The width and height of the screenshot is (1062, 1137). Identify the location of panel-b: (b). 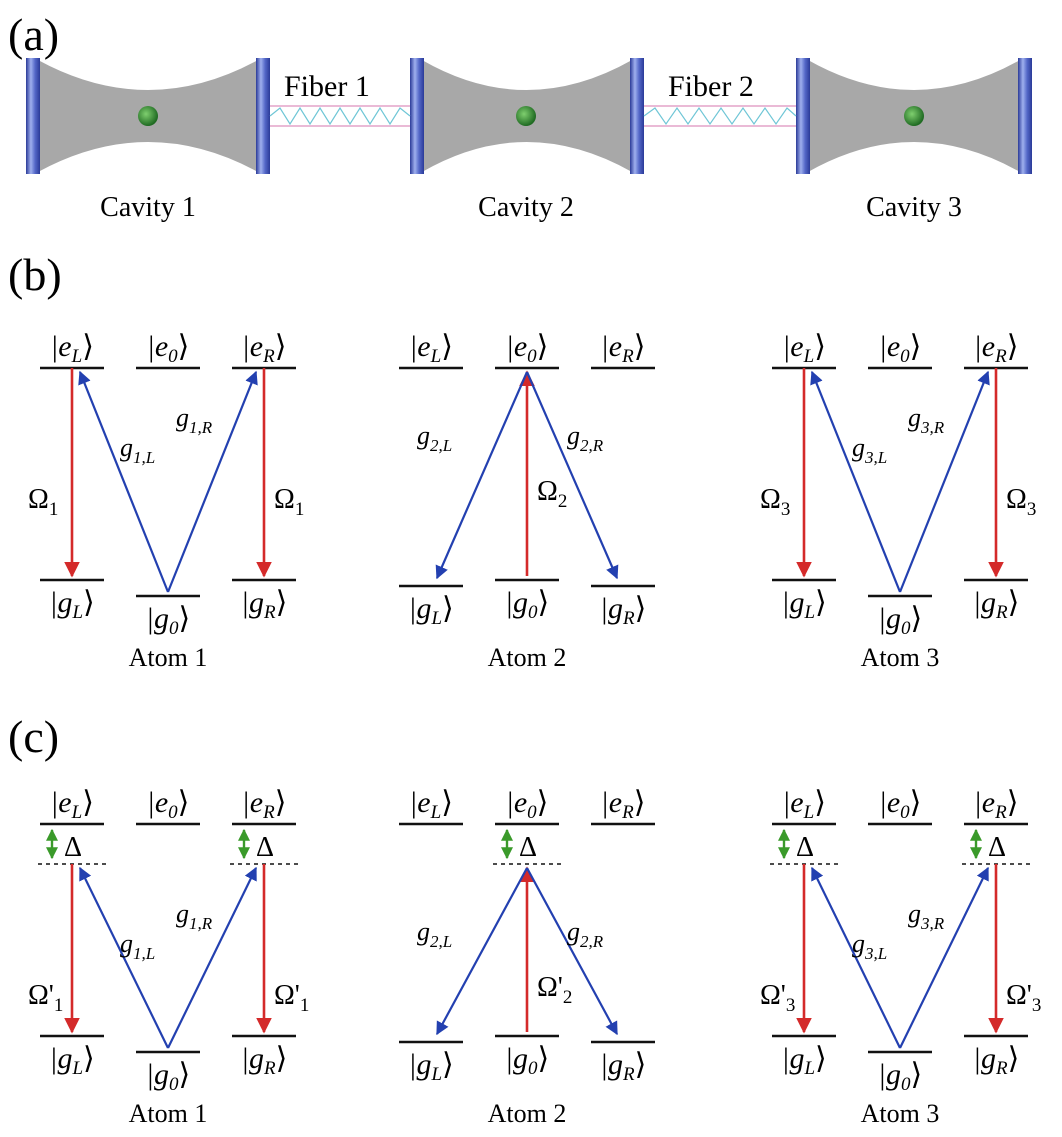
(35, 274).